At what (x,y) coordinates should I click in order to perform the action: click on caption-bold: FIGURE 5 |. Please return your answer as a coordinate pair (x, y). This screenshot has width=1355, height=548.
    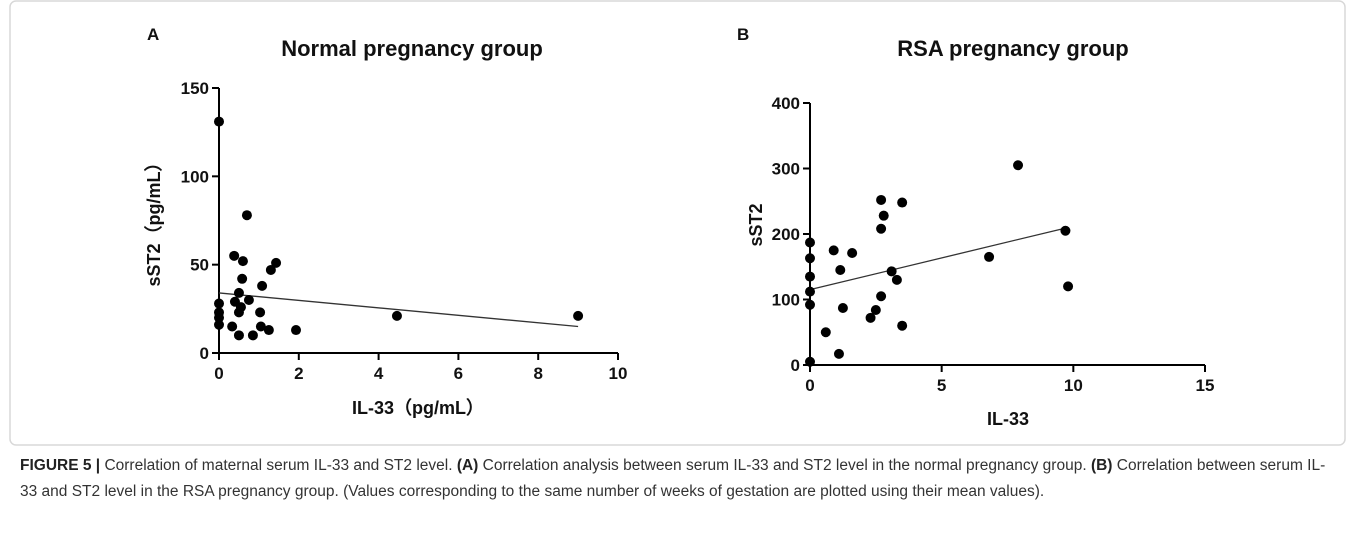
    Looking at the image, I should click on (60, 465).